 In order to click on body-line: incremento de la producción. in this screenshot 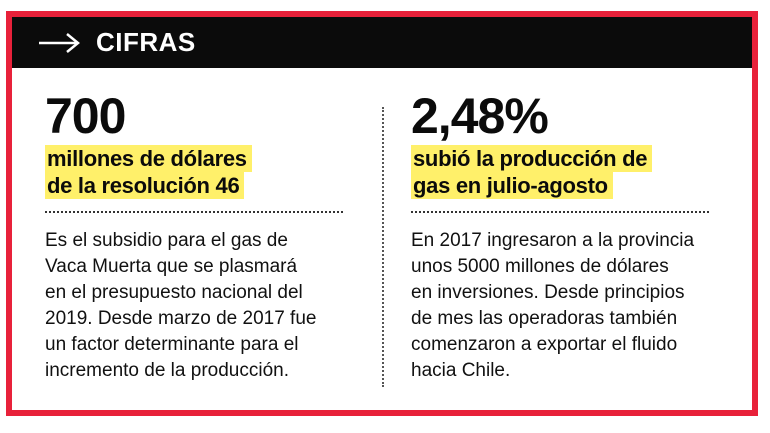, I will do `click(167, 370)`.